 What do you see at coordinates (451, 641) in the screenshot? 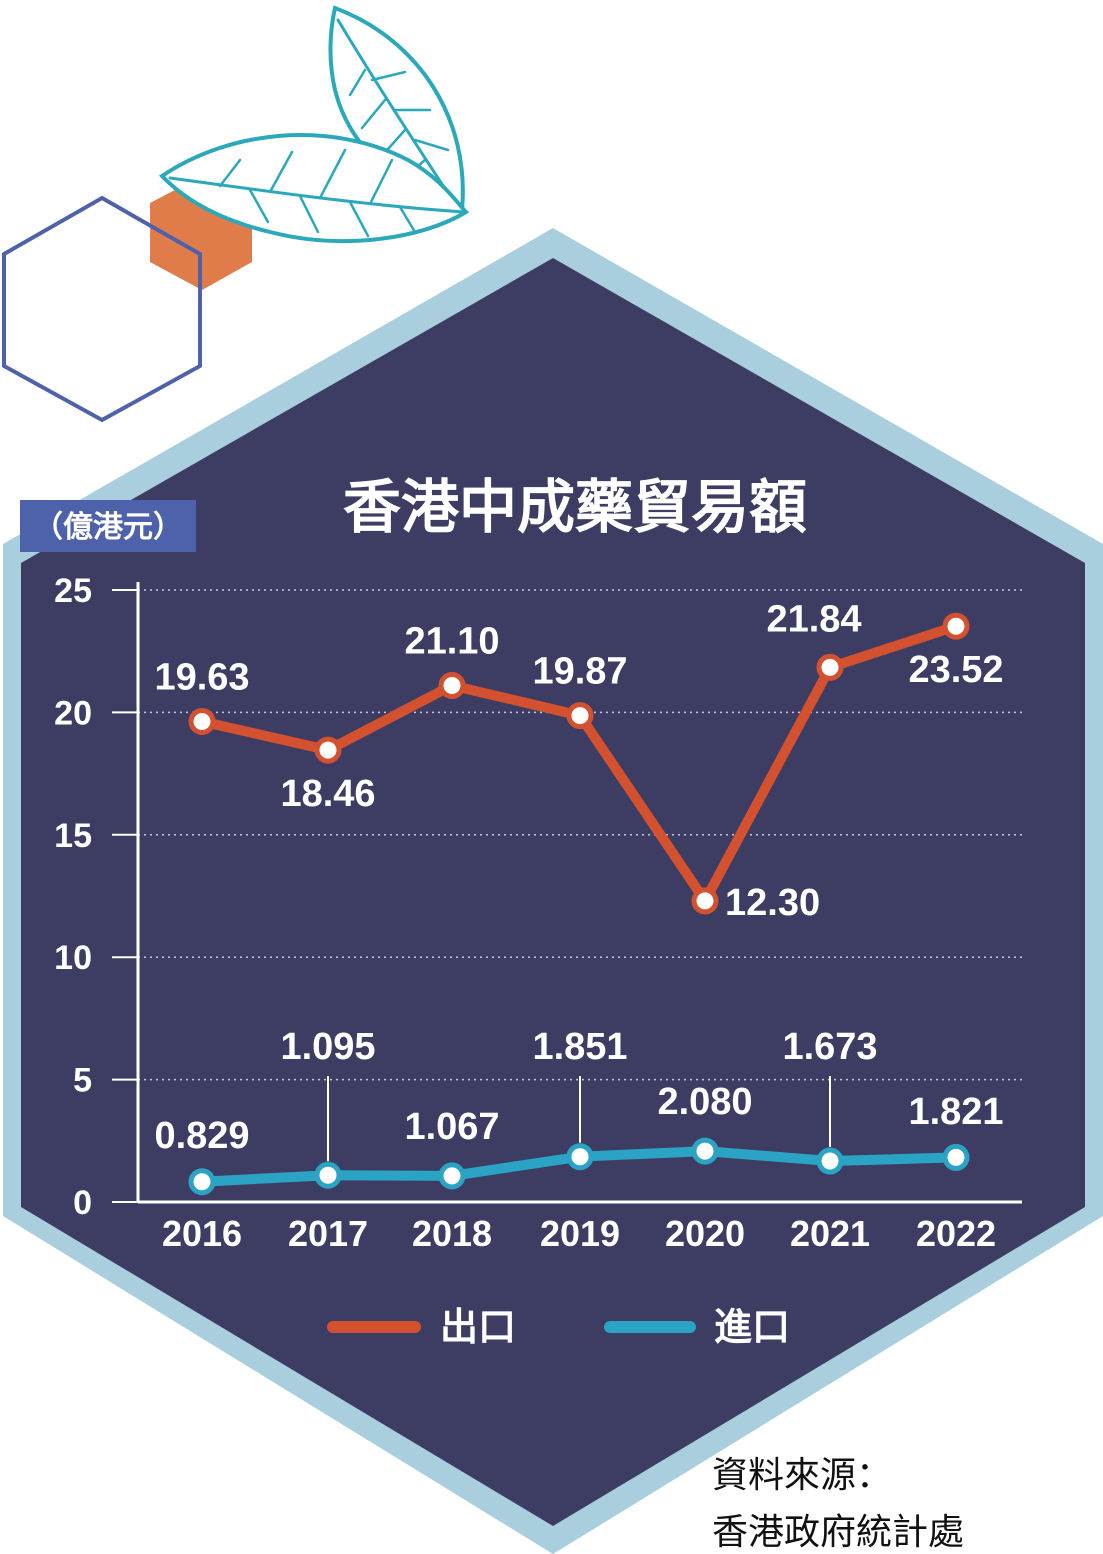
I see `export-data-label: 21.10` at bounding box center [451, 641].